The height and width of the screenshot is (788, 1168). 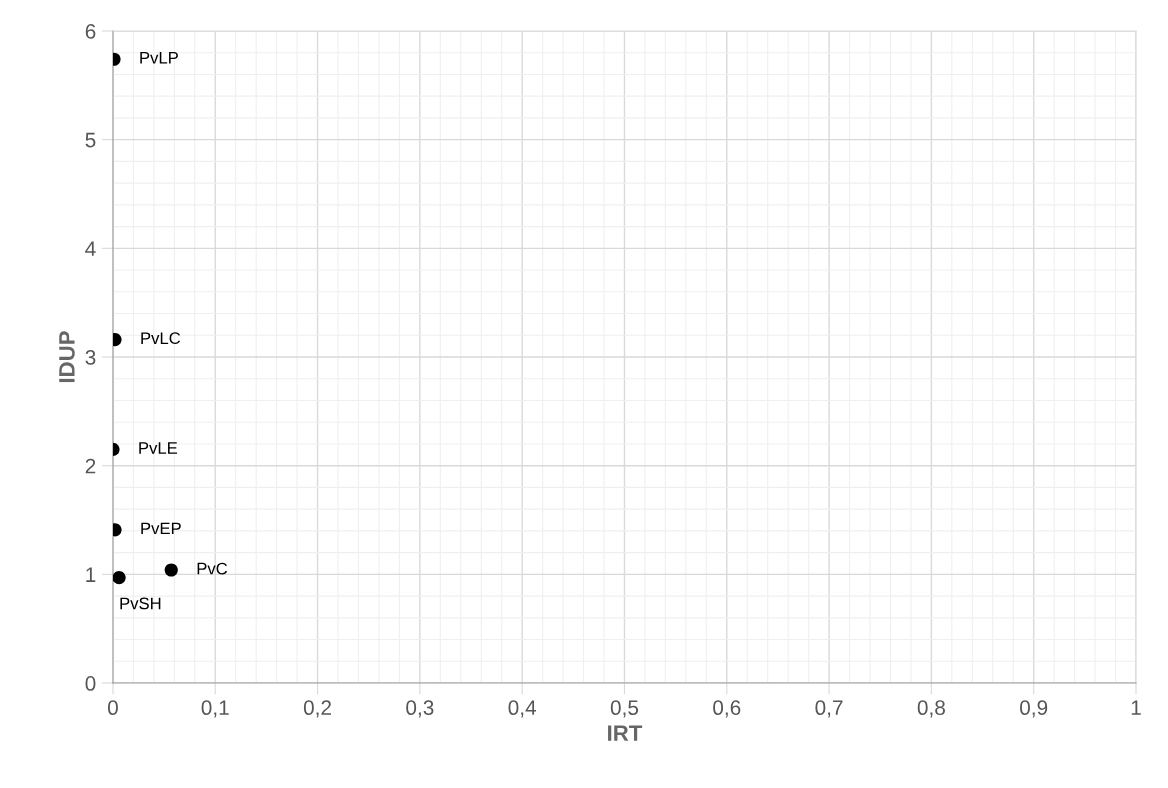 What do you see at coordinates (931, 709) in the screenshot?
I see `x-tick-label: 0,8` at bounding box center [931, 709].